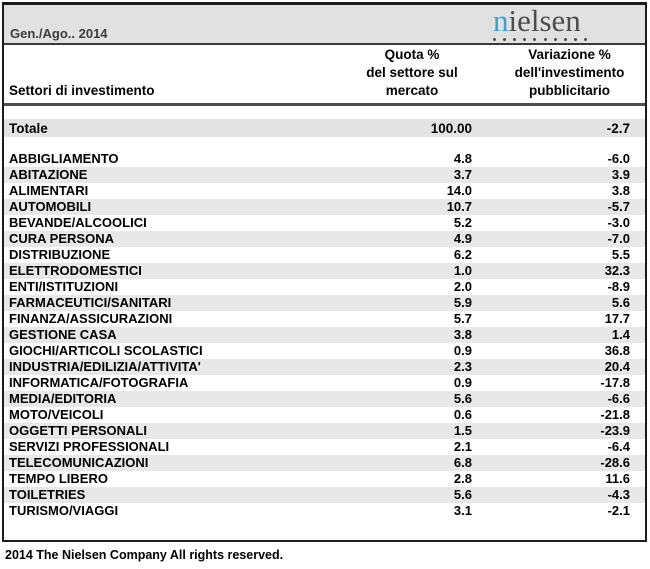 The width and height of the screenshot is (650, 569). Describe the element at coordinates (324, 128) in the screenshot. I see `total-row: Totale 100.00 -2.7` at that location.